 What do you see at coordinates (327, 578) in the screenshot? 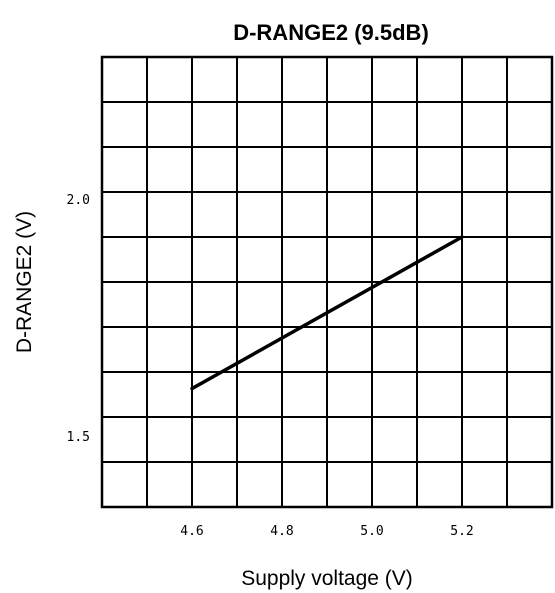
I see `x-axis-label: Supply voltage (V)` at bounding box center [327, 578].